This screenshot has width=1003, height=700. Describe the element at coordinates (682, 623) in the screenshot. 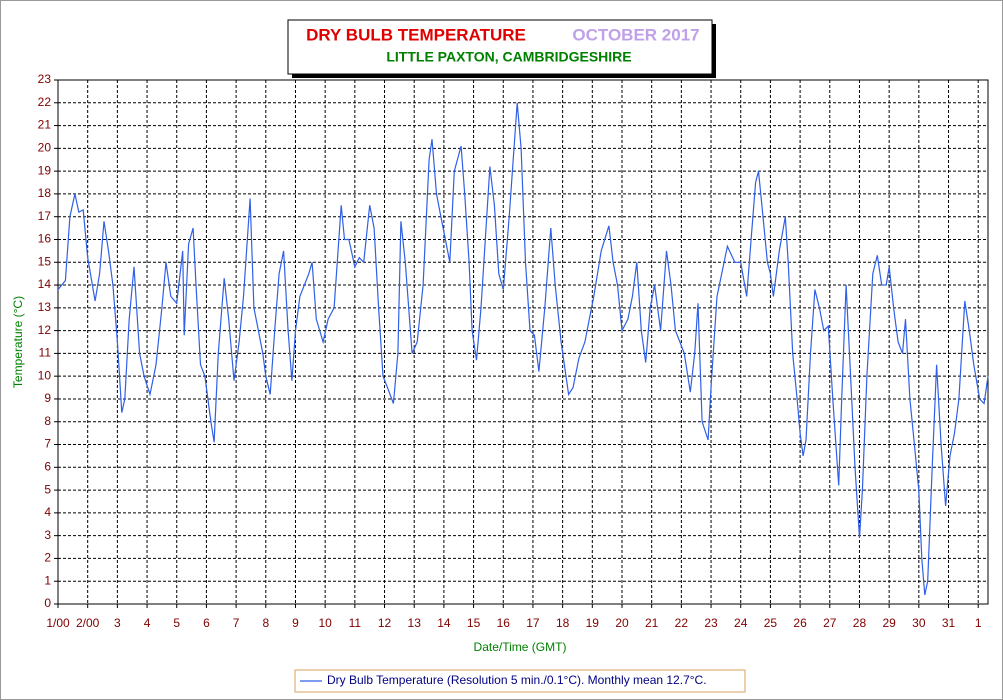

I see `x-tick-label: 22` at that location.